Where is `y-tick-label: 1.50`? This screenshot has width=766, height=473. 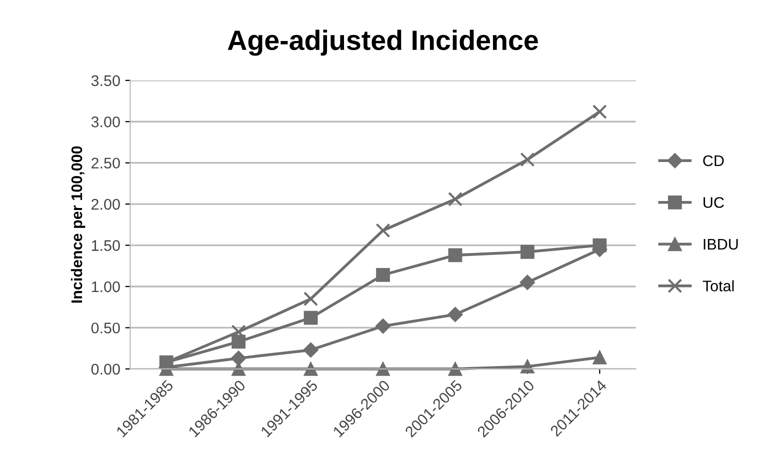
y-tick-label: 1.50 is located at coordinates (106, 245).